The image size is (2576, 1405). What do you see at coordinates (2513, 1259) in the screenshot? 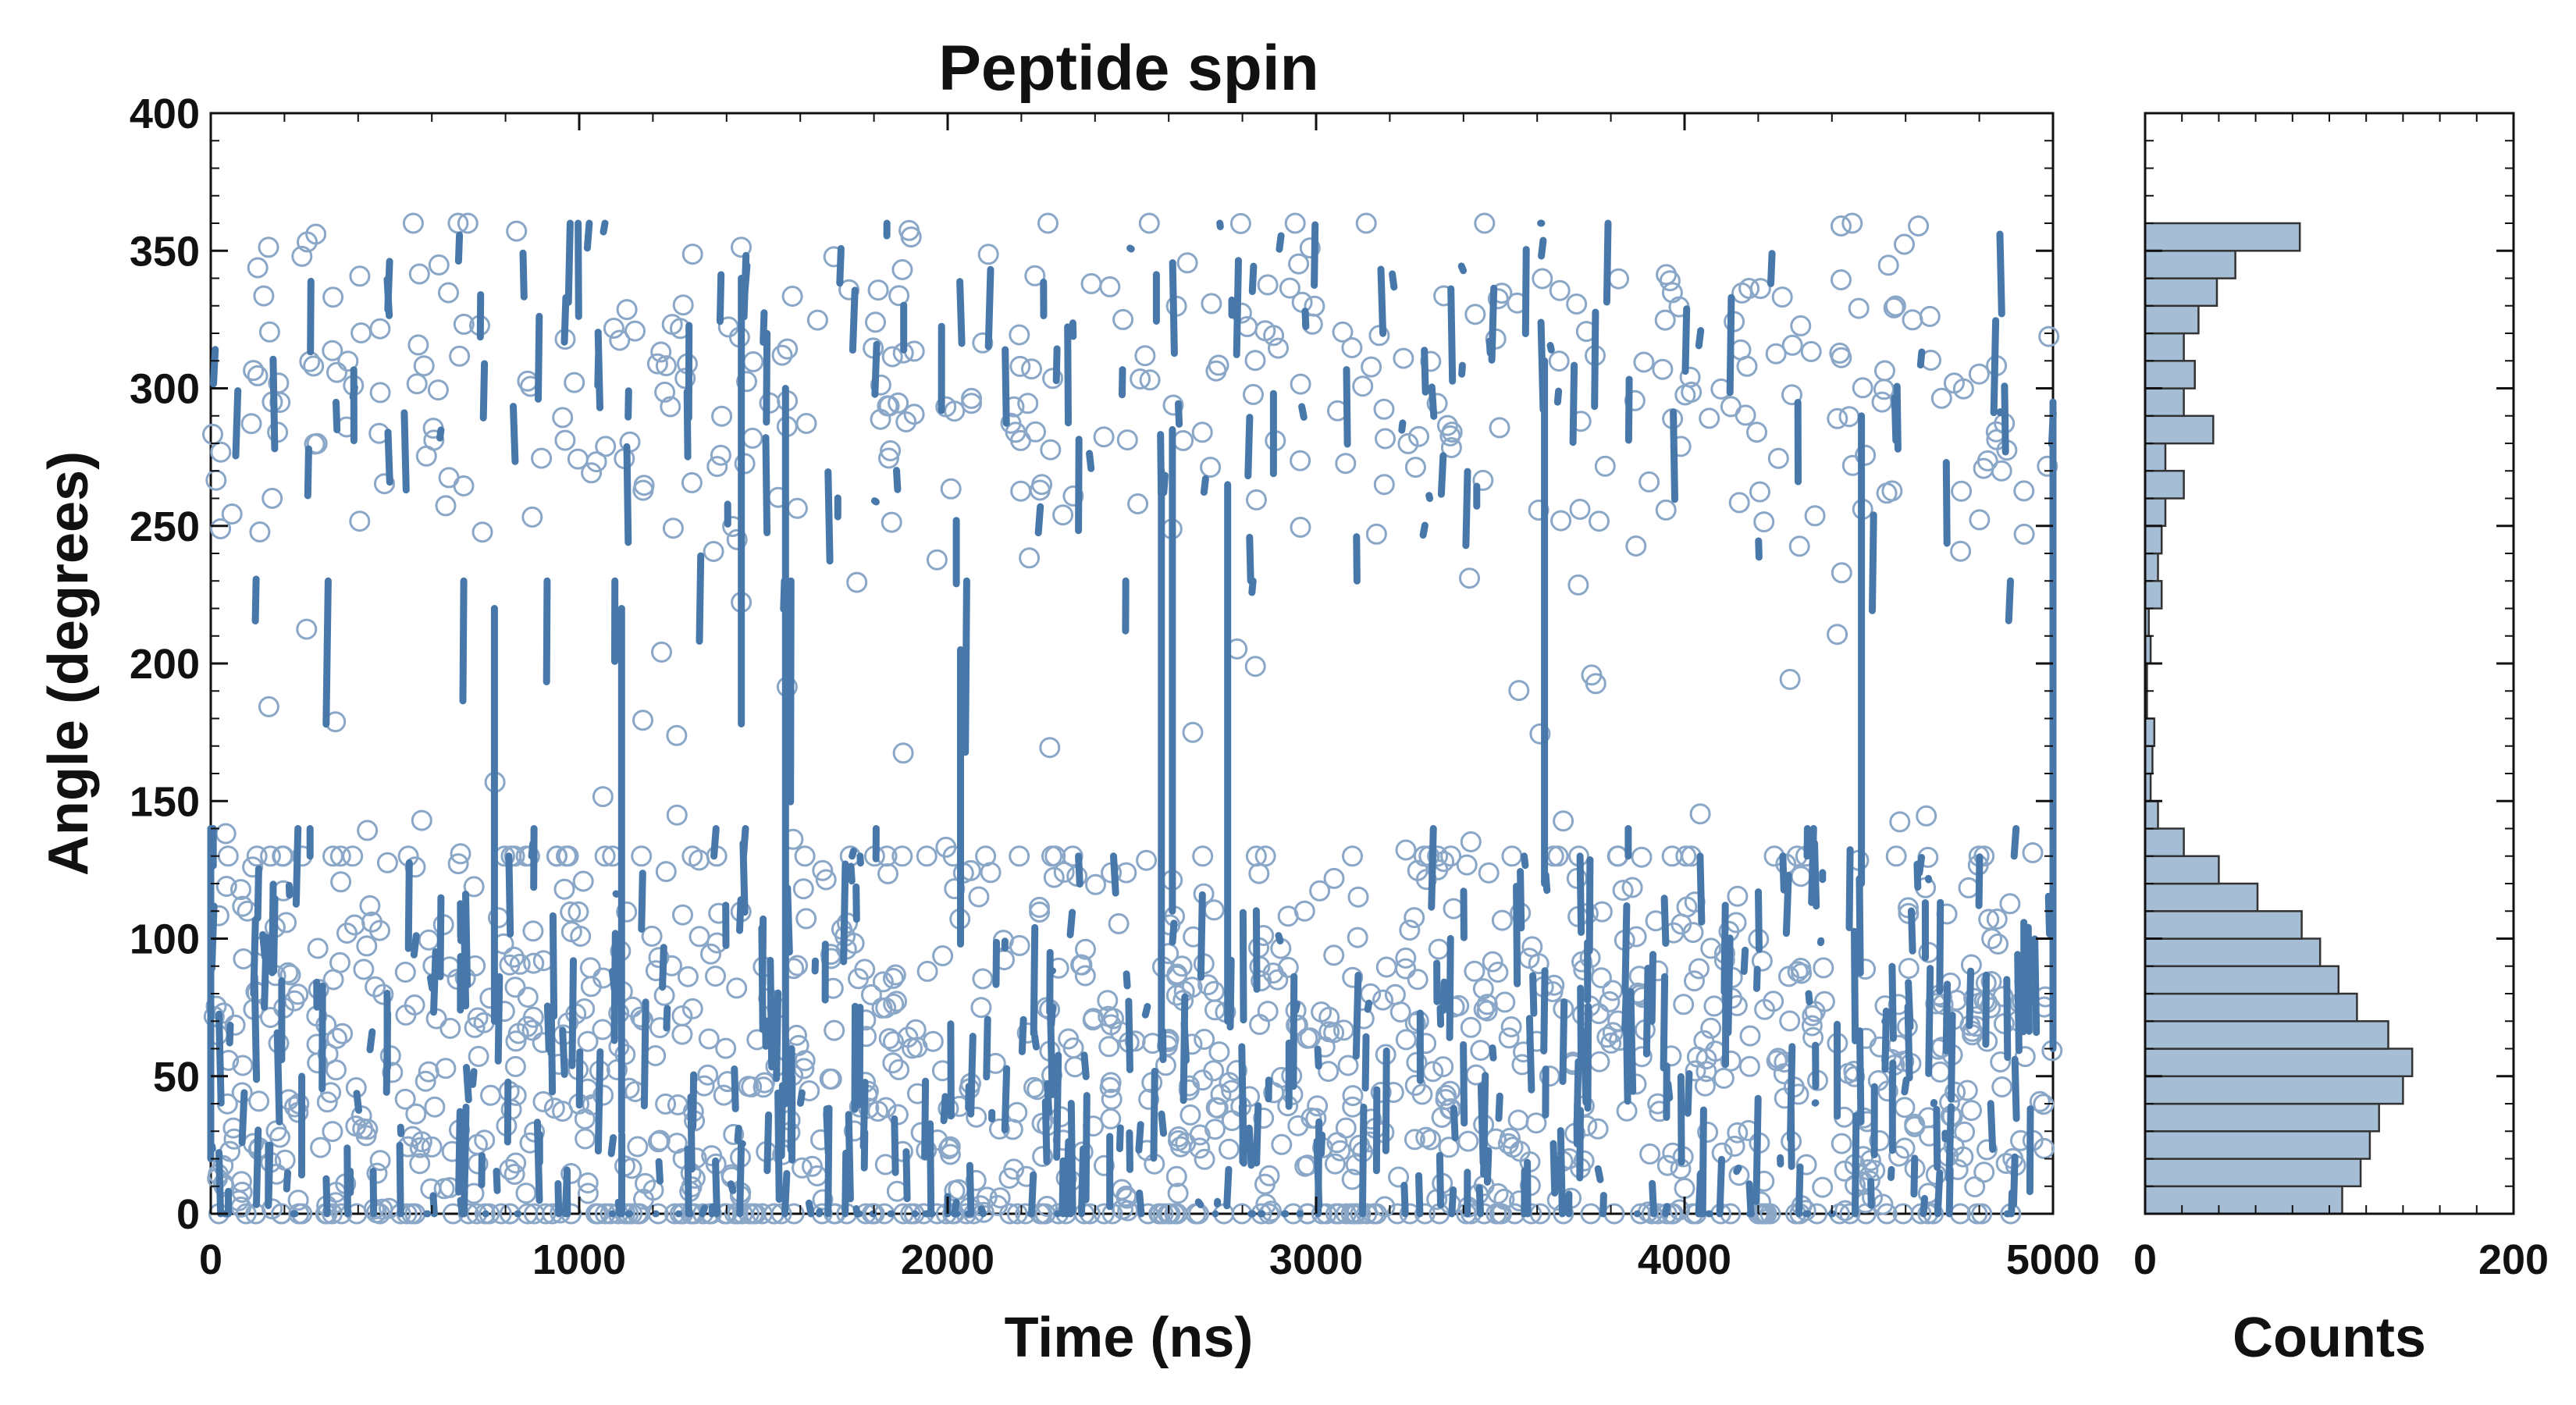
I see `histogram-x-tick-label: 200` at bounding box center [2513, 1259].